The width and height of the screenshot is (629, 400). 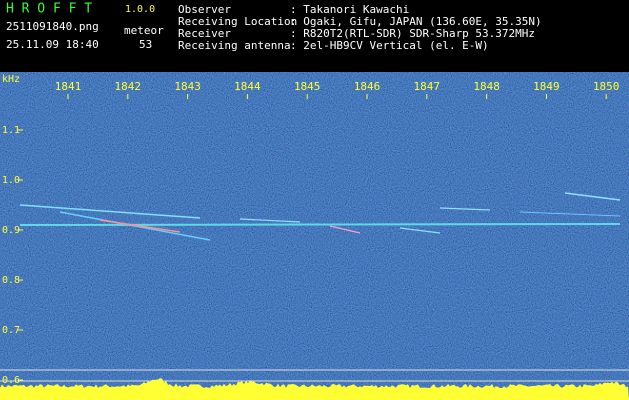 What do you see at coordinates (416, 21) in the screenshot?
I see `field-value: : Ogaki, Gifu, JAPAN (136.60E, 35.35N)` at bounding box center [416, 21].